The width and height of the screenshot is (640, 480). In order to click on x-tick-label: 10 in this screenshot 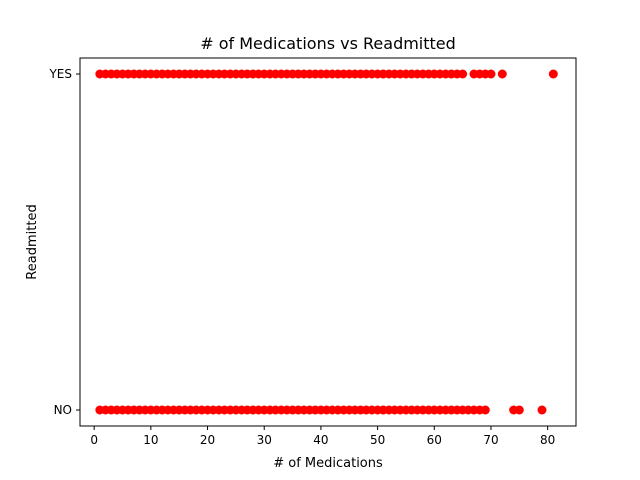, I will do `click(150, 440)`.